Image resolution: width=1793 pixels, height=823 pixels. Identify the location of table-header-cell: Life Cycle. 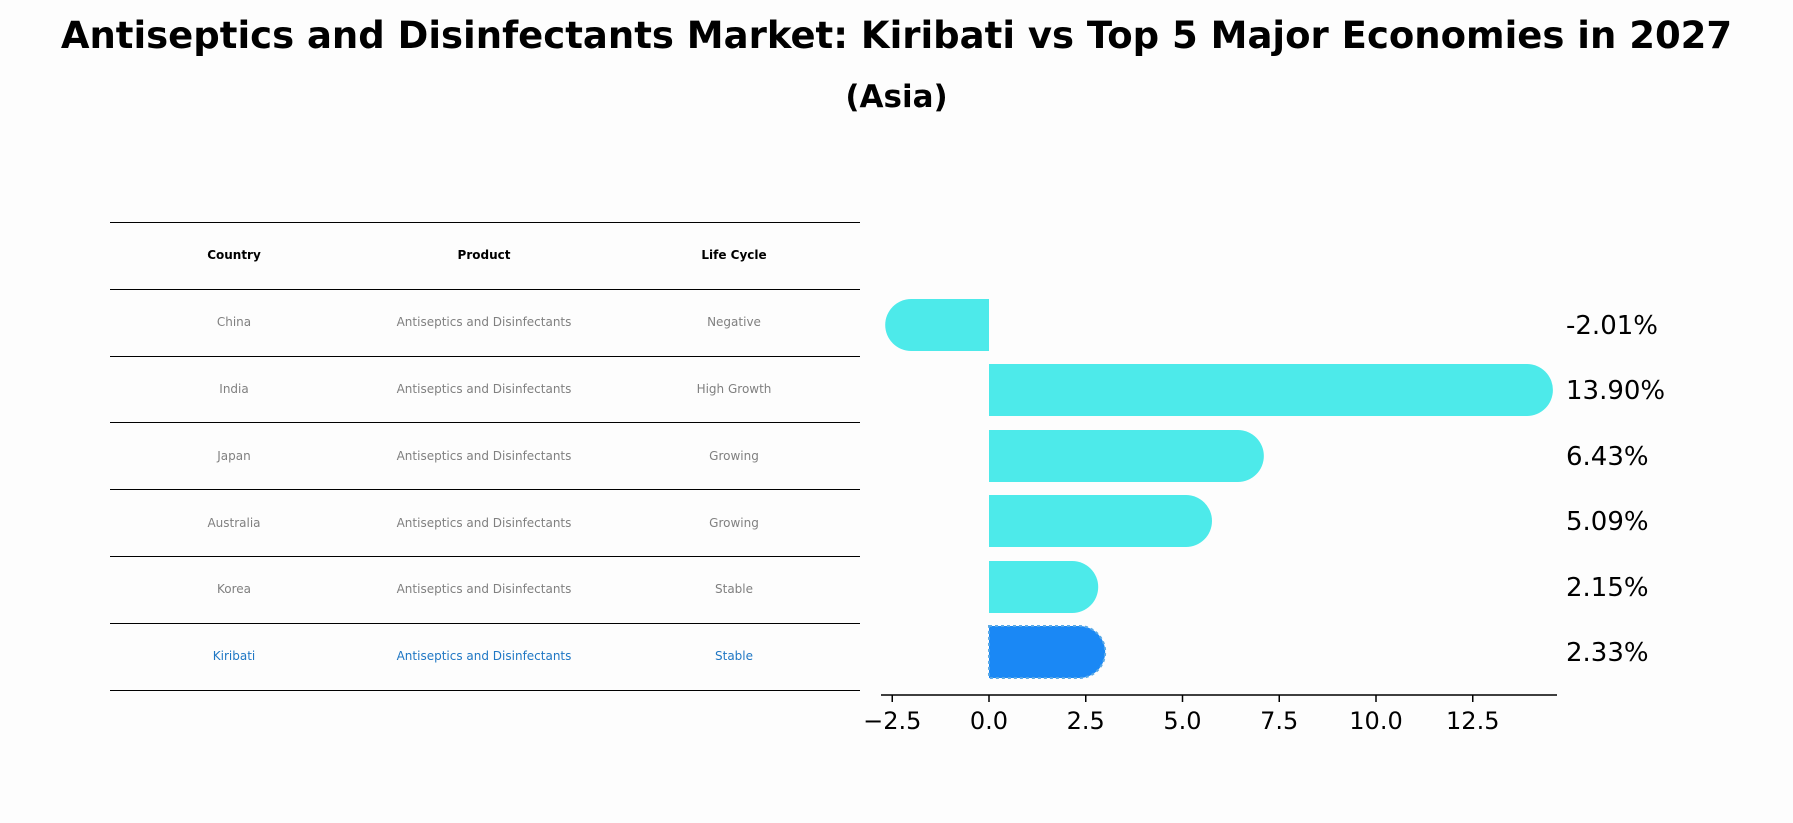
(734, 255).